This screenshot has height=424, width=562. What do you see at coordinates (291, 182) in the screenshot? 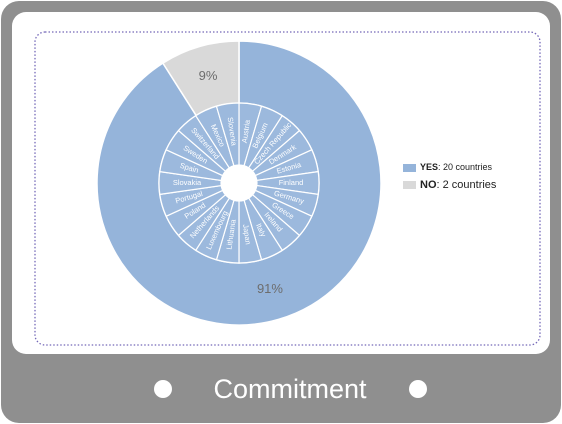
I see `category-label: Finland` at bounding box center [291, 182].